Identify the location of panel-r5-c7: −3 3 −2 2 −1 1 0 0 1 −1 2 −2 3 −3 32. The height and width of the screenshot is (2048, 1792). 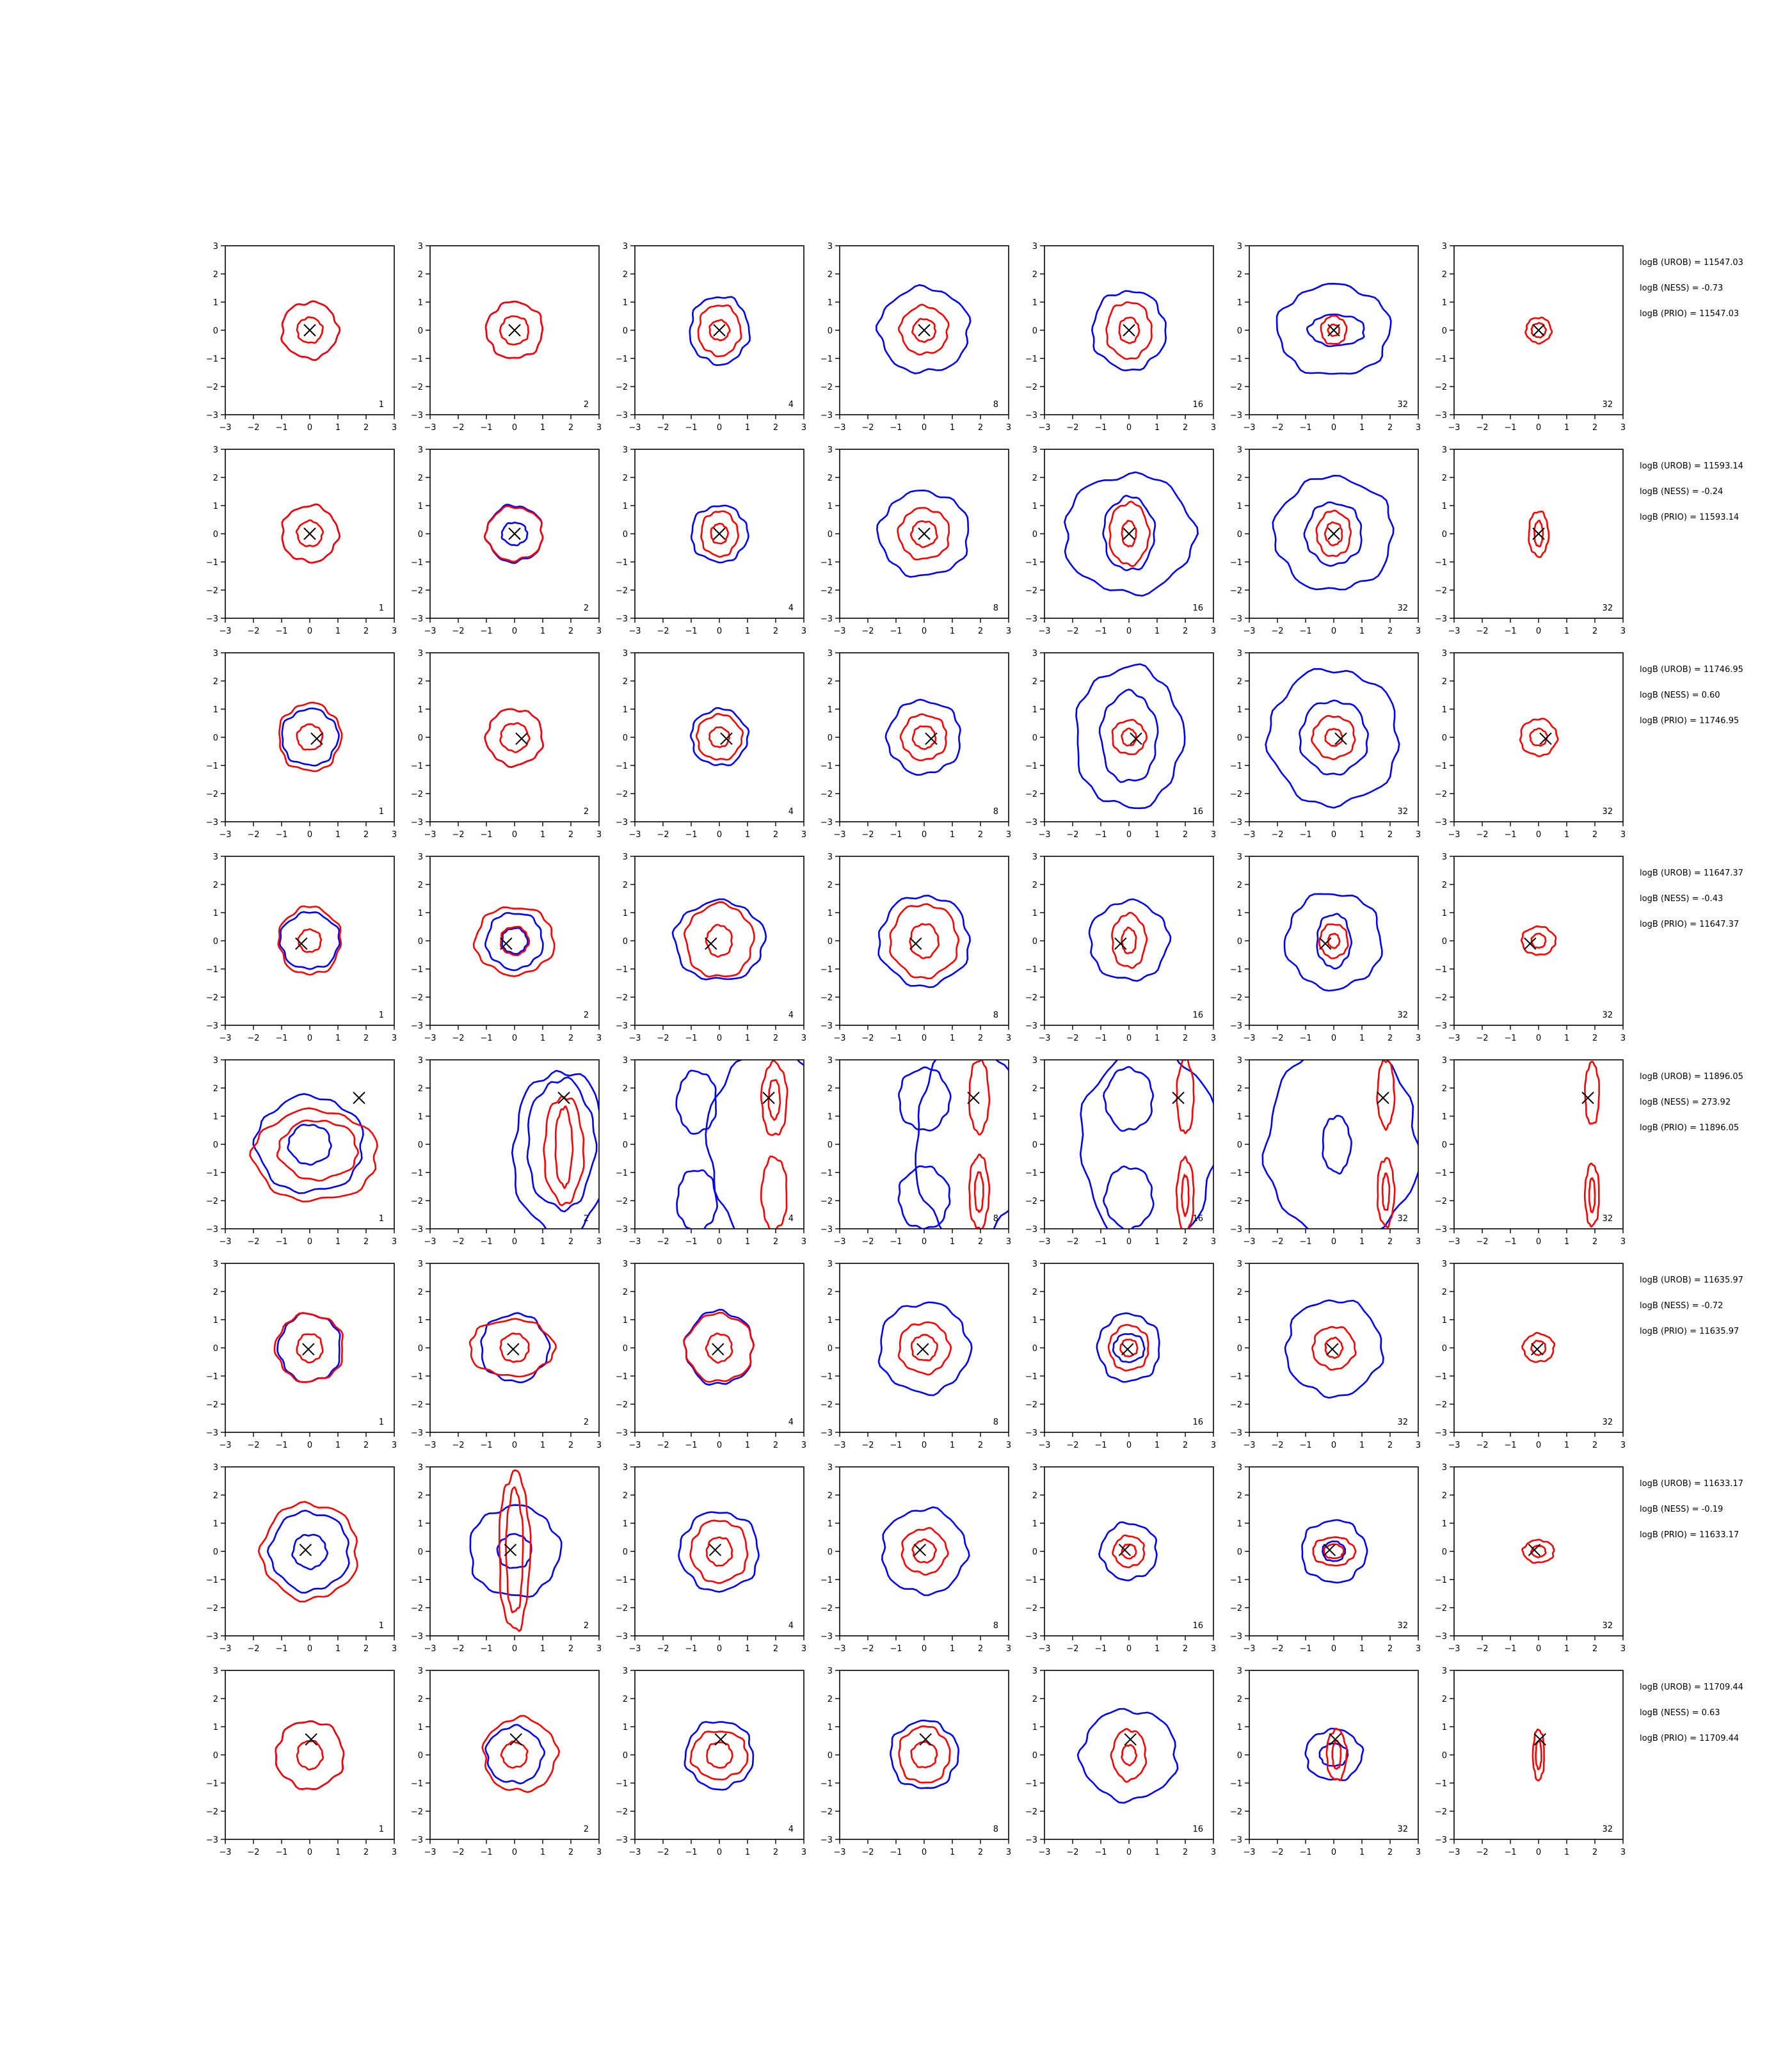
(1530, 1151).